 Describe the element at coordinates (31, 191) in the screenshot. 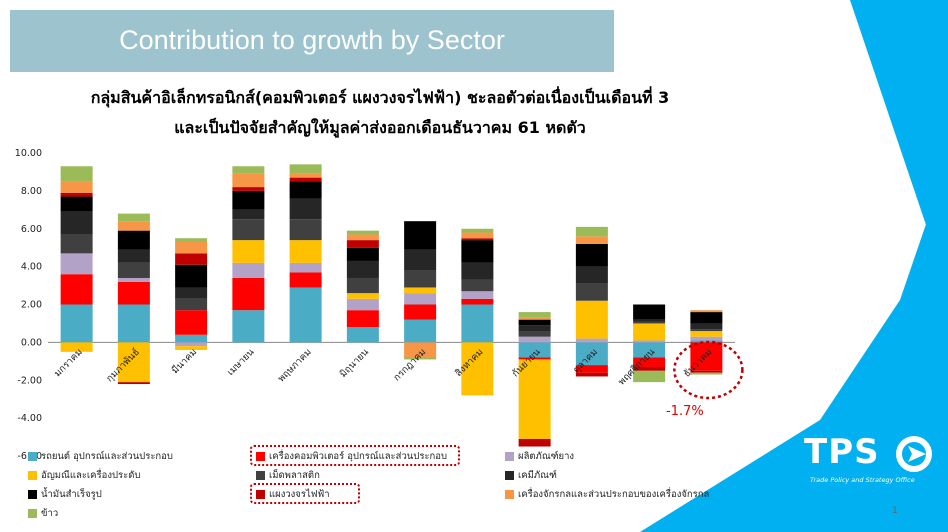

I see `y-tick-label: 8.00` at that location.